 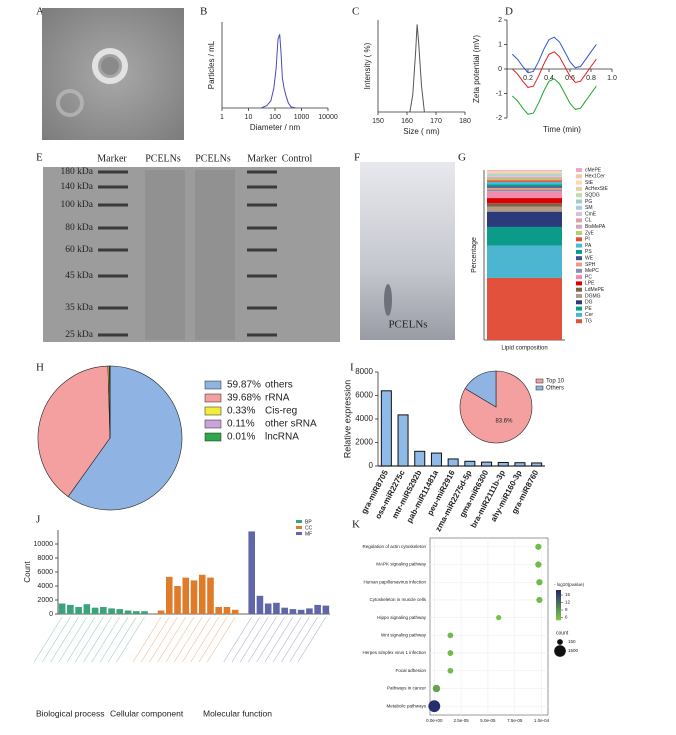 What do you see at coordinates (394, 652) in the screenshot?
I see `y-tick-label: Herpes simplex virus 1 infection` at bounding box center [394, 652].